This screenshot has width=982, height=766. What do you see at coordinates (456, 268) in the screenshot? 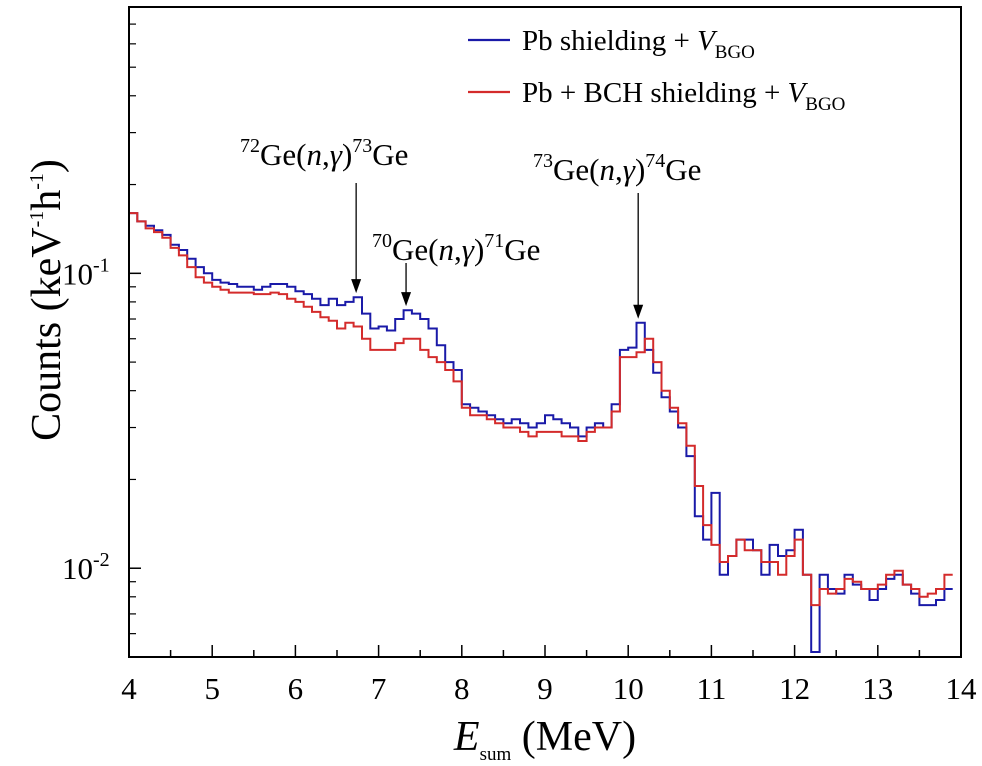
I see `annotation-70ge: 70Ge(n,γ)71Ge` at bounding box center [456, 268].